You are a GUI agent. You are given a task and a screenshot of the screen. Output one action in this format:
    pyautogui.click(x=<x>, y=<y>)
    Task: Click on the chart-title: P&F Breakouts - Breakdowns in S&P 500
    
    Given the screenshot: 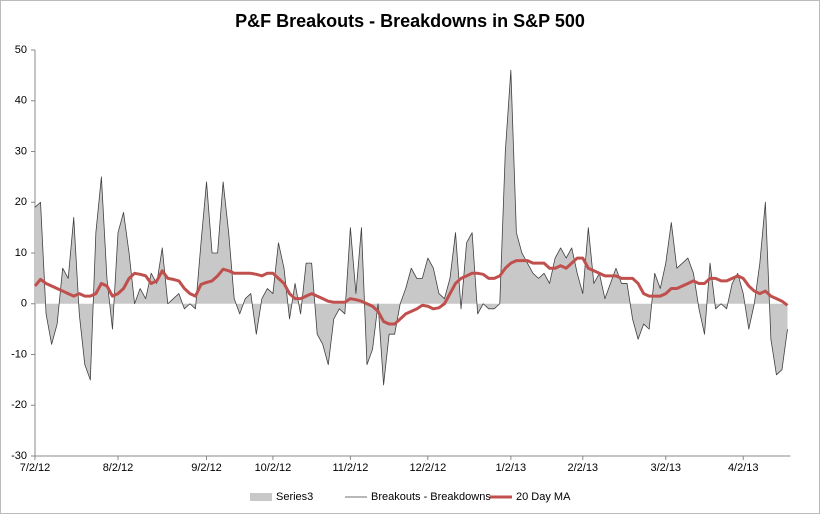 What is the action you would take?
    pyautogui.click(x=410, y=21)
    